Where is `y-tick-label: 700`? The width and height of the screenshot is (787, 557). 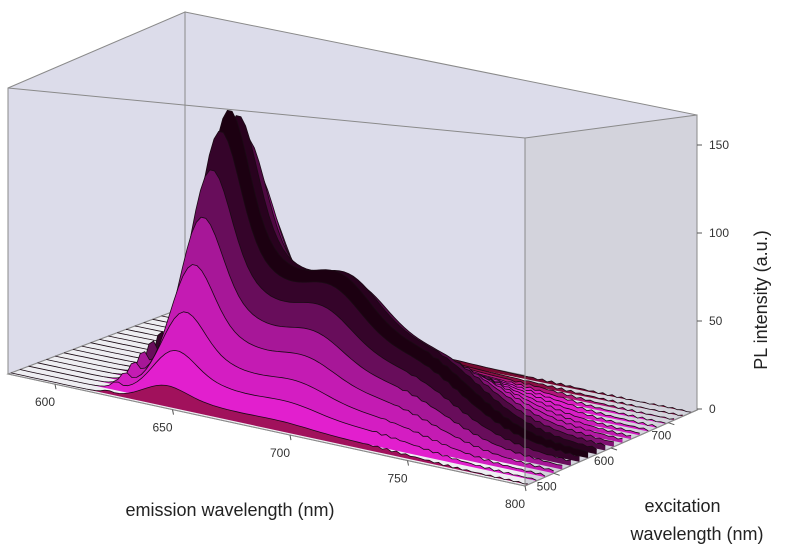 y-tick-label: 700 is located at coordinates (661, 436).